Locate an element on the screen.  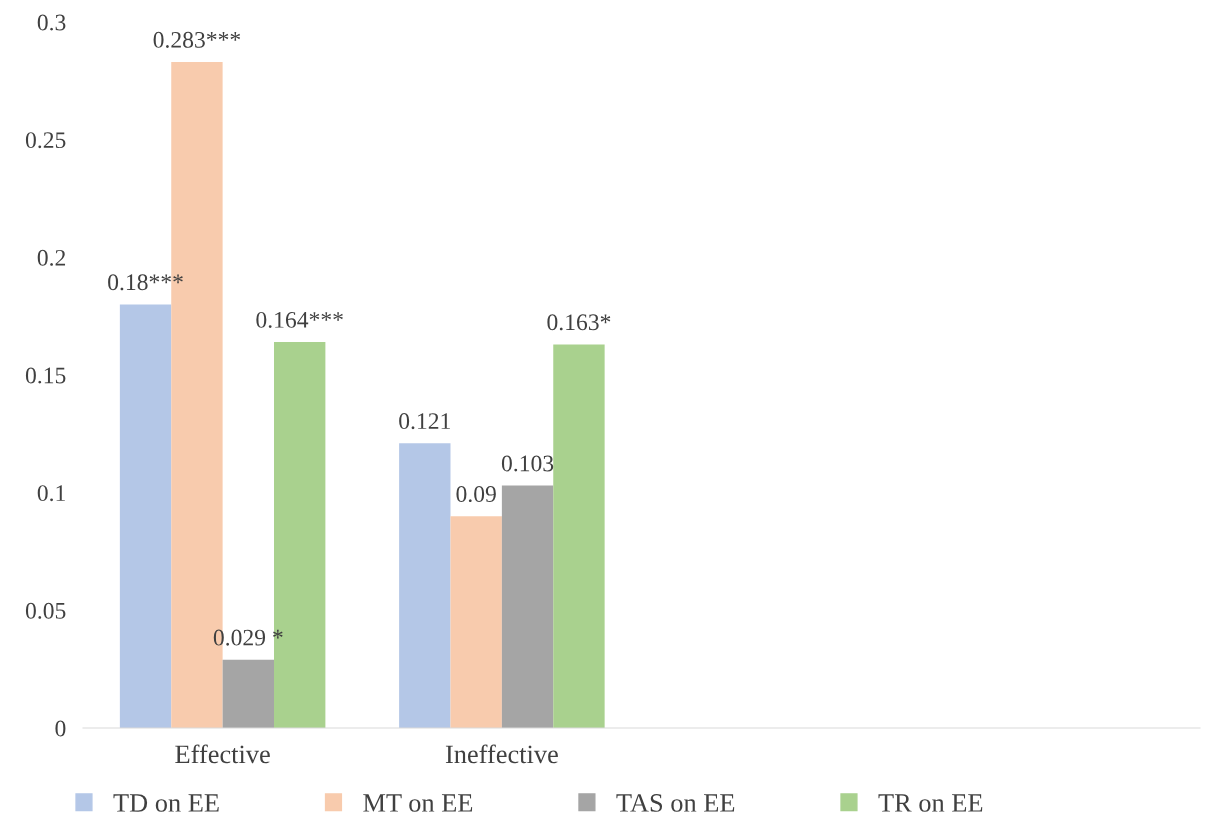
y-tick-label: 0.25 is located at coordinates (45, 140).